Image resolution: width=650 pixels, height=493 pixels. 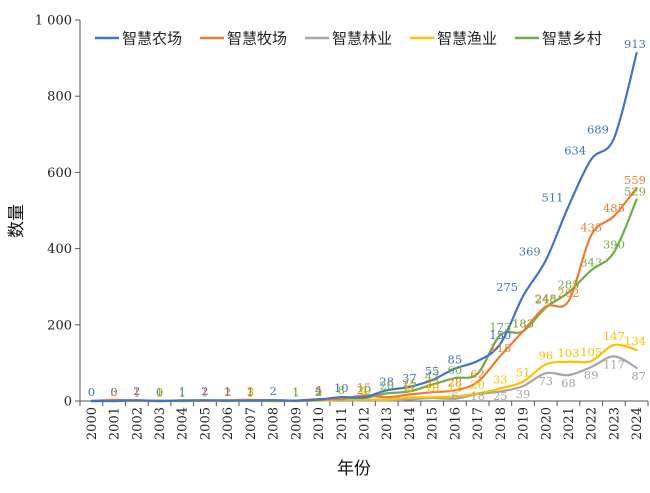 I want to click on y-tick-label: 800, so click(x=59, y=97).